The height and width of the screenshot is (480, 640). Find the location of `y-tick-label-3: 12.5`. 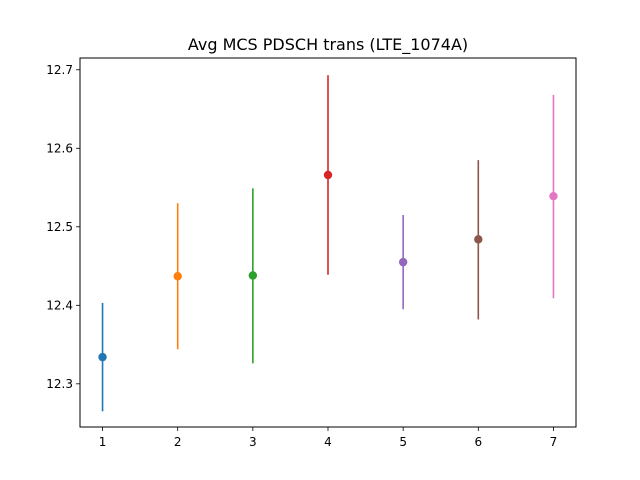

y-tick-label-3: 12.5 is located at coordinates (59, 227).